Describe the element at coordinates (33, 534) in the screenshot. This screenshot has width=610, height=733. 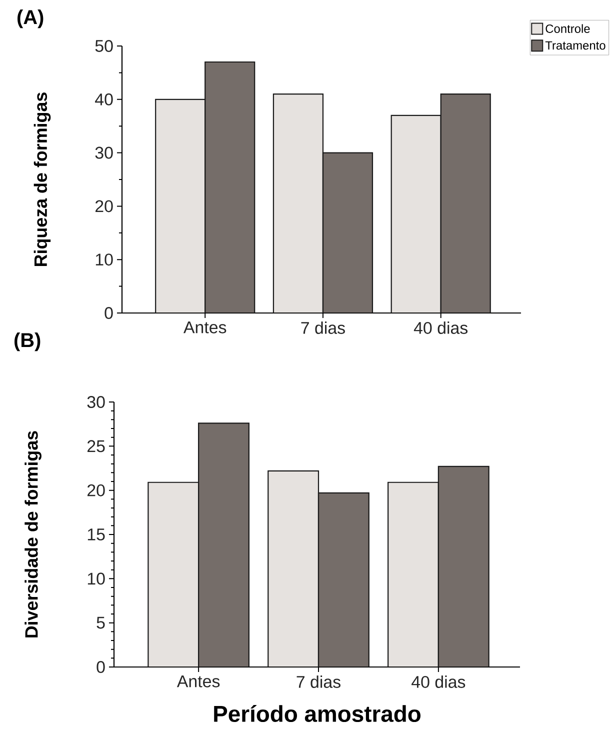
I see `y-axis-title: Diversidade de formigas` at that location.